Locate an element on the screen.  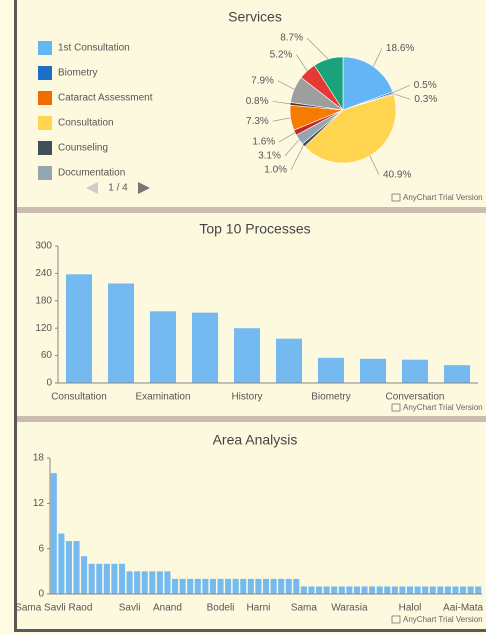
x-tick-label: Anand is located at coordinates (167, 608).